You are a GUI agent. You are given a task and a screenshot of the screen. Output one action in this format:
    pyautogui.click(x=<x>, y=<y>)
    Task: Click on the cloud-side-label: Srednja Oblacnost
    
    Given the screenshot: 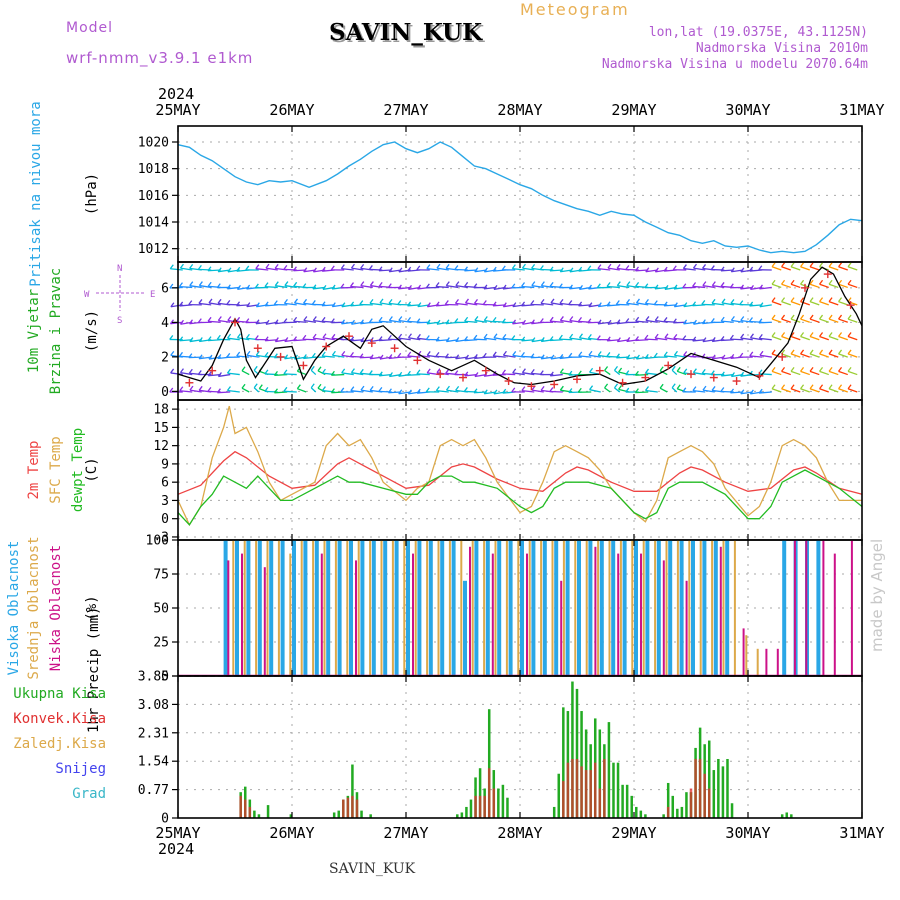 What is the action you would take?
    pyautogui.click(x=34, y=607)
    